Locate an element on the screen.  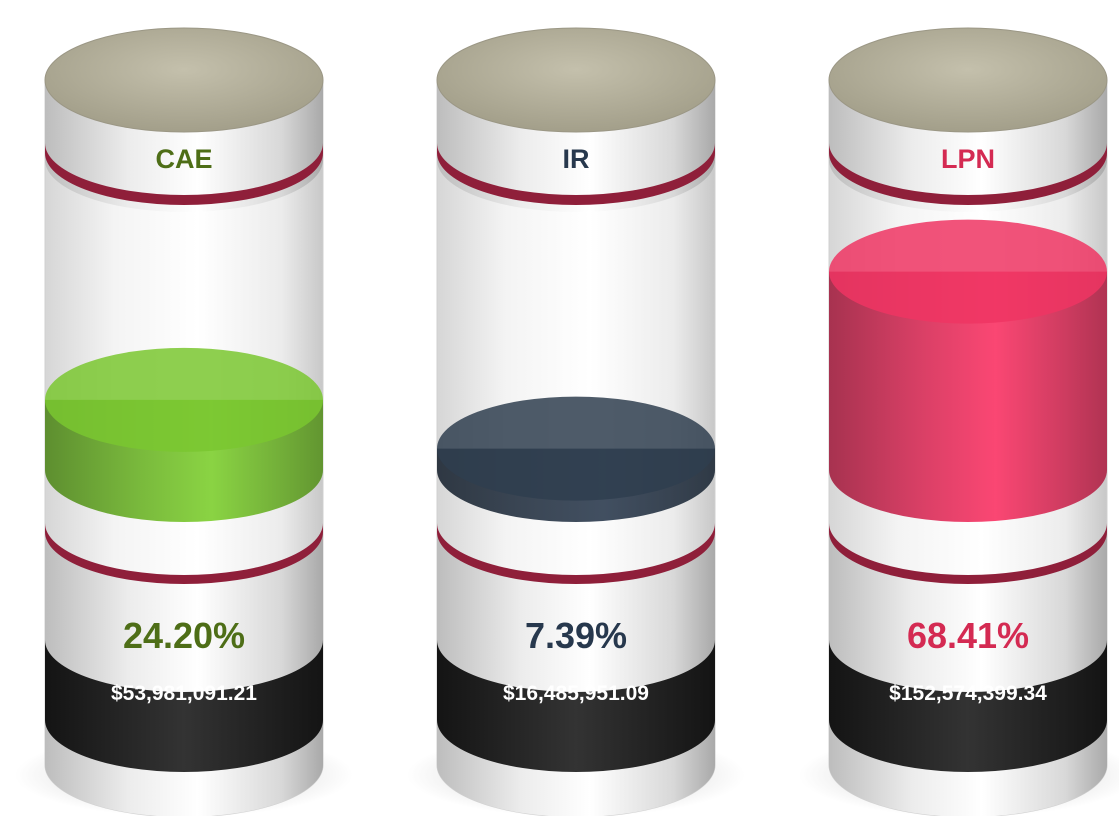
category-label-lpn: LPN is located at coordinates (968, 159).